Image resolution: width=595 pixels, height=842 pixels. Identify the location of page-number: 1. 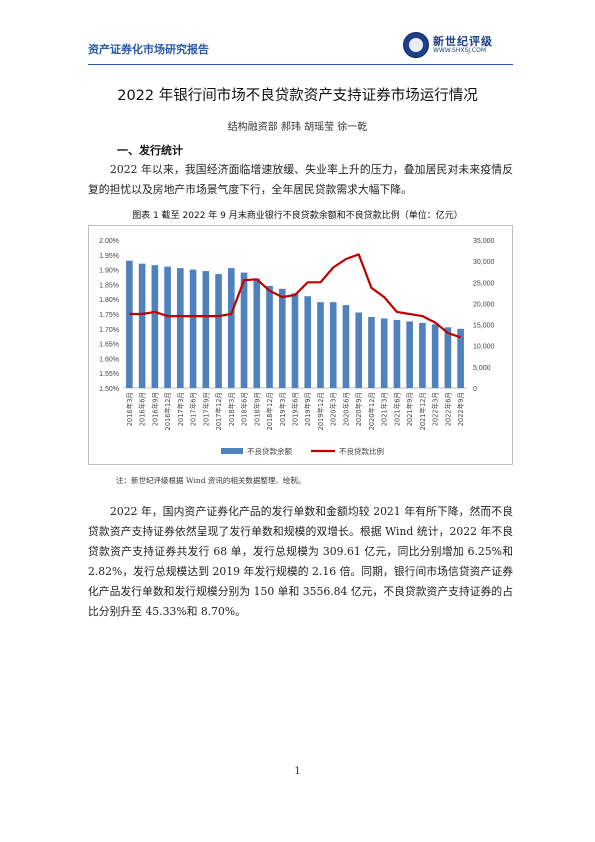
(297, 771).